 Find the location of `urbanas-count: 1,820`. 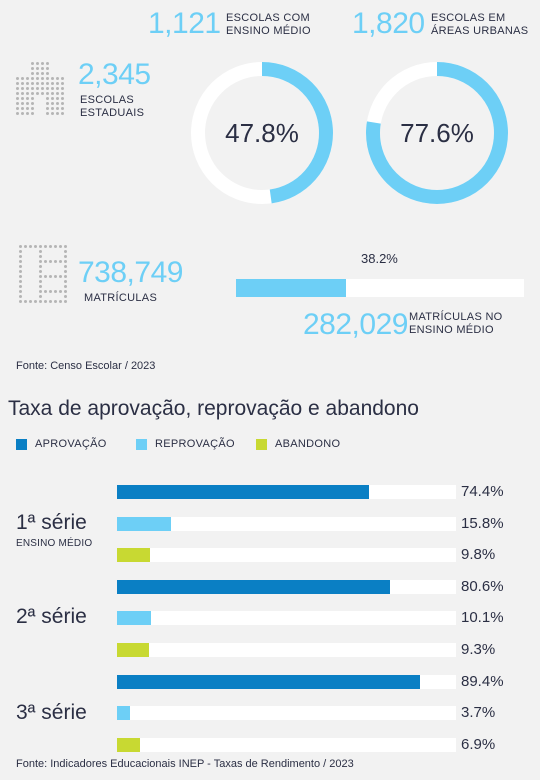

urbanas-count: 1,820 is located at coordinates (388, 23).